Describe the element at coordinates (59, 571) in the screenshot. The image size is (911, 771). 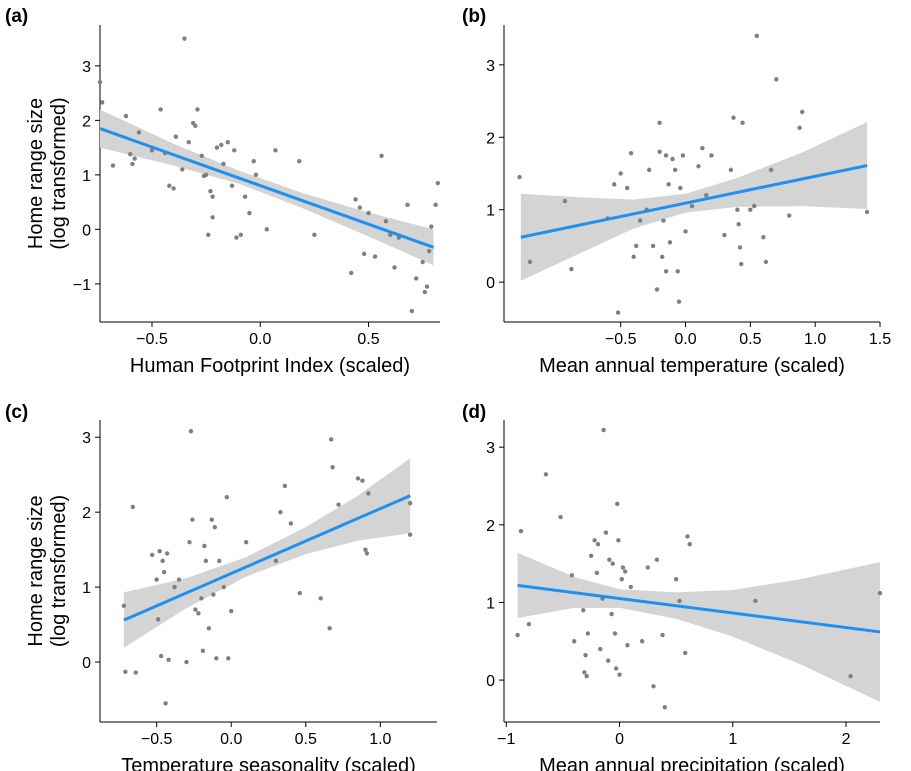
I see `y-axis-label: (log transformed)` at that location.